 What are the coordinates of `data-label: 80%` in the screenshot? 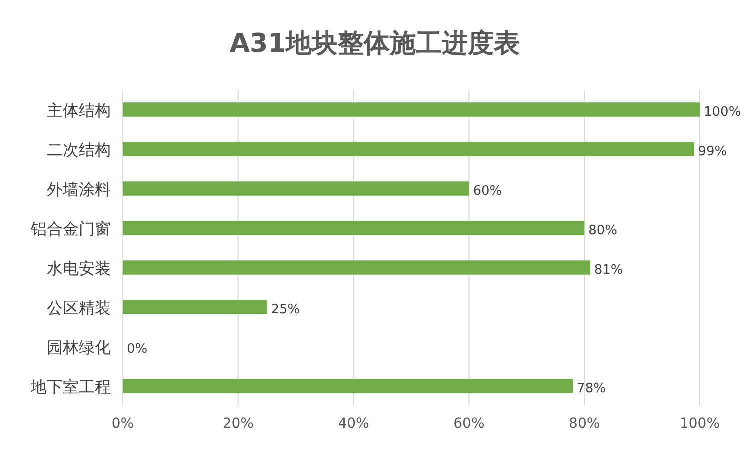 It's located at (603, 230).